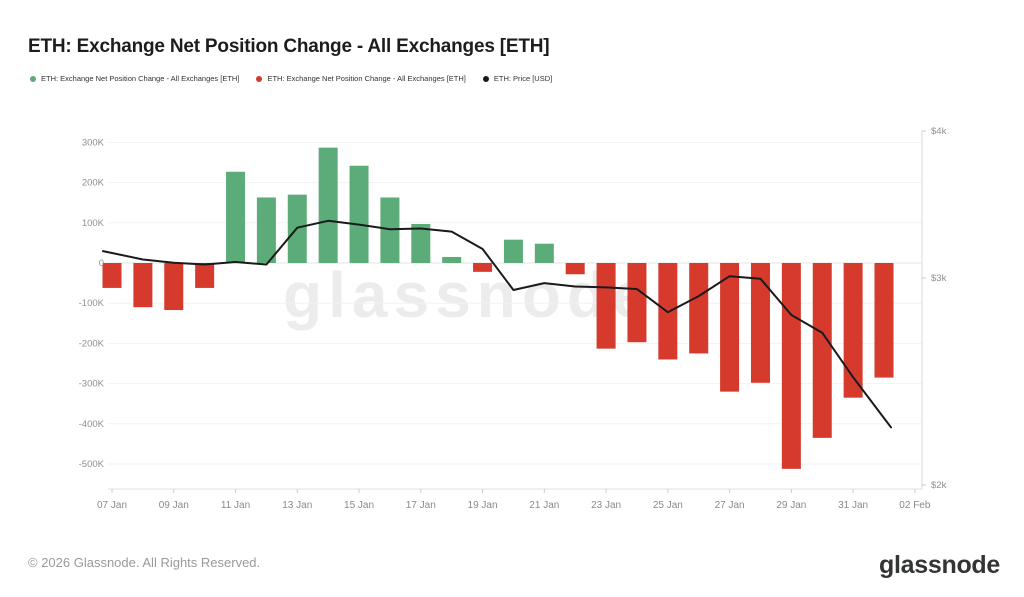  I want to click on left-axis-label: -400K, so click(92, 424).